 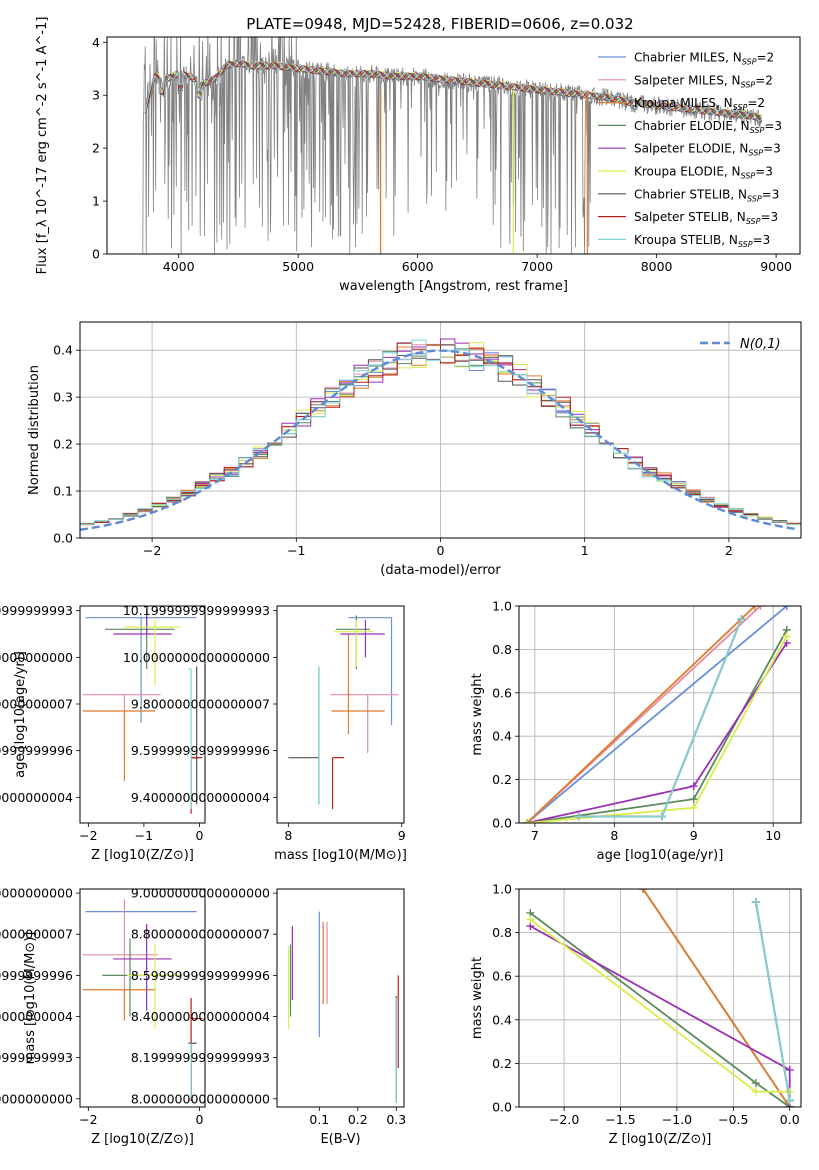 I want to click on mass-weight-vs-Z-ytick-label: 0.6, so click(x=502, y=976).